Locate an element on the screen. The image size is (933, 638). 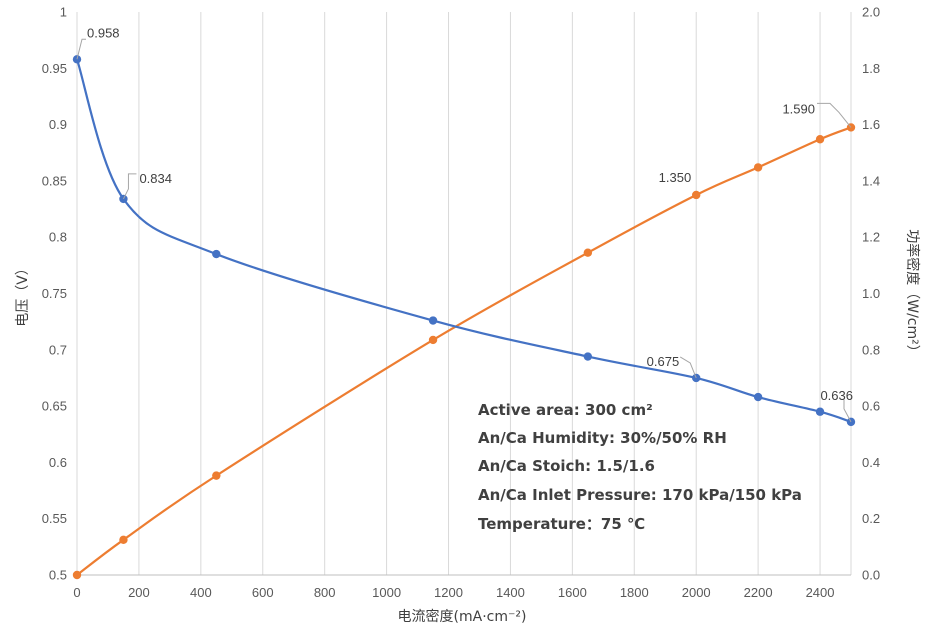
y2-tick-label: 1.4 is located at coordinates (871, 180).